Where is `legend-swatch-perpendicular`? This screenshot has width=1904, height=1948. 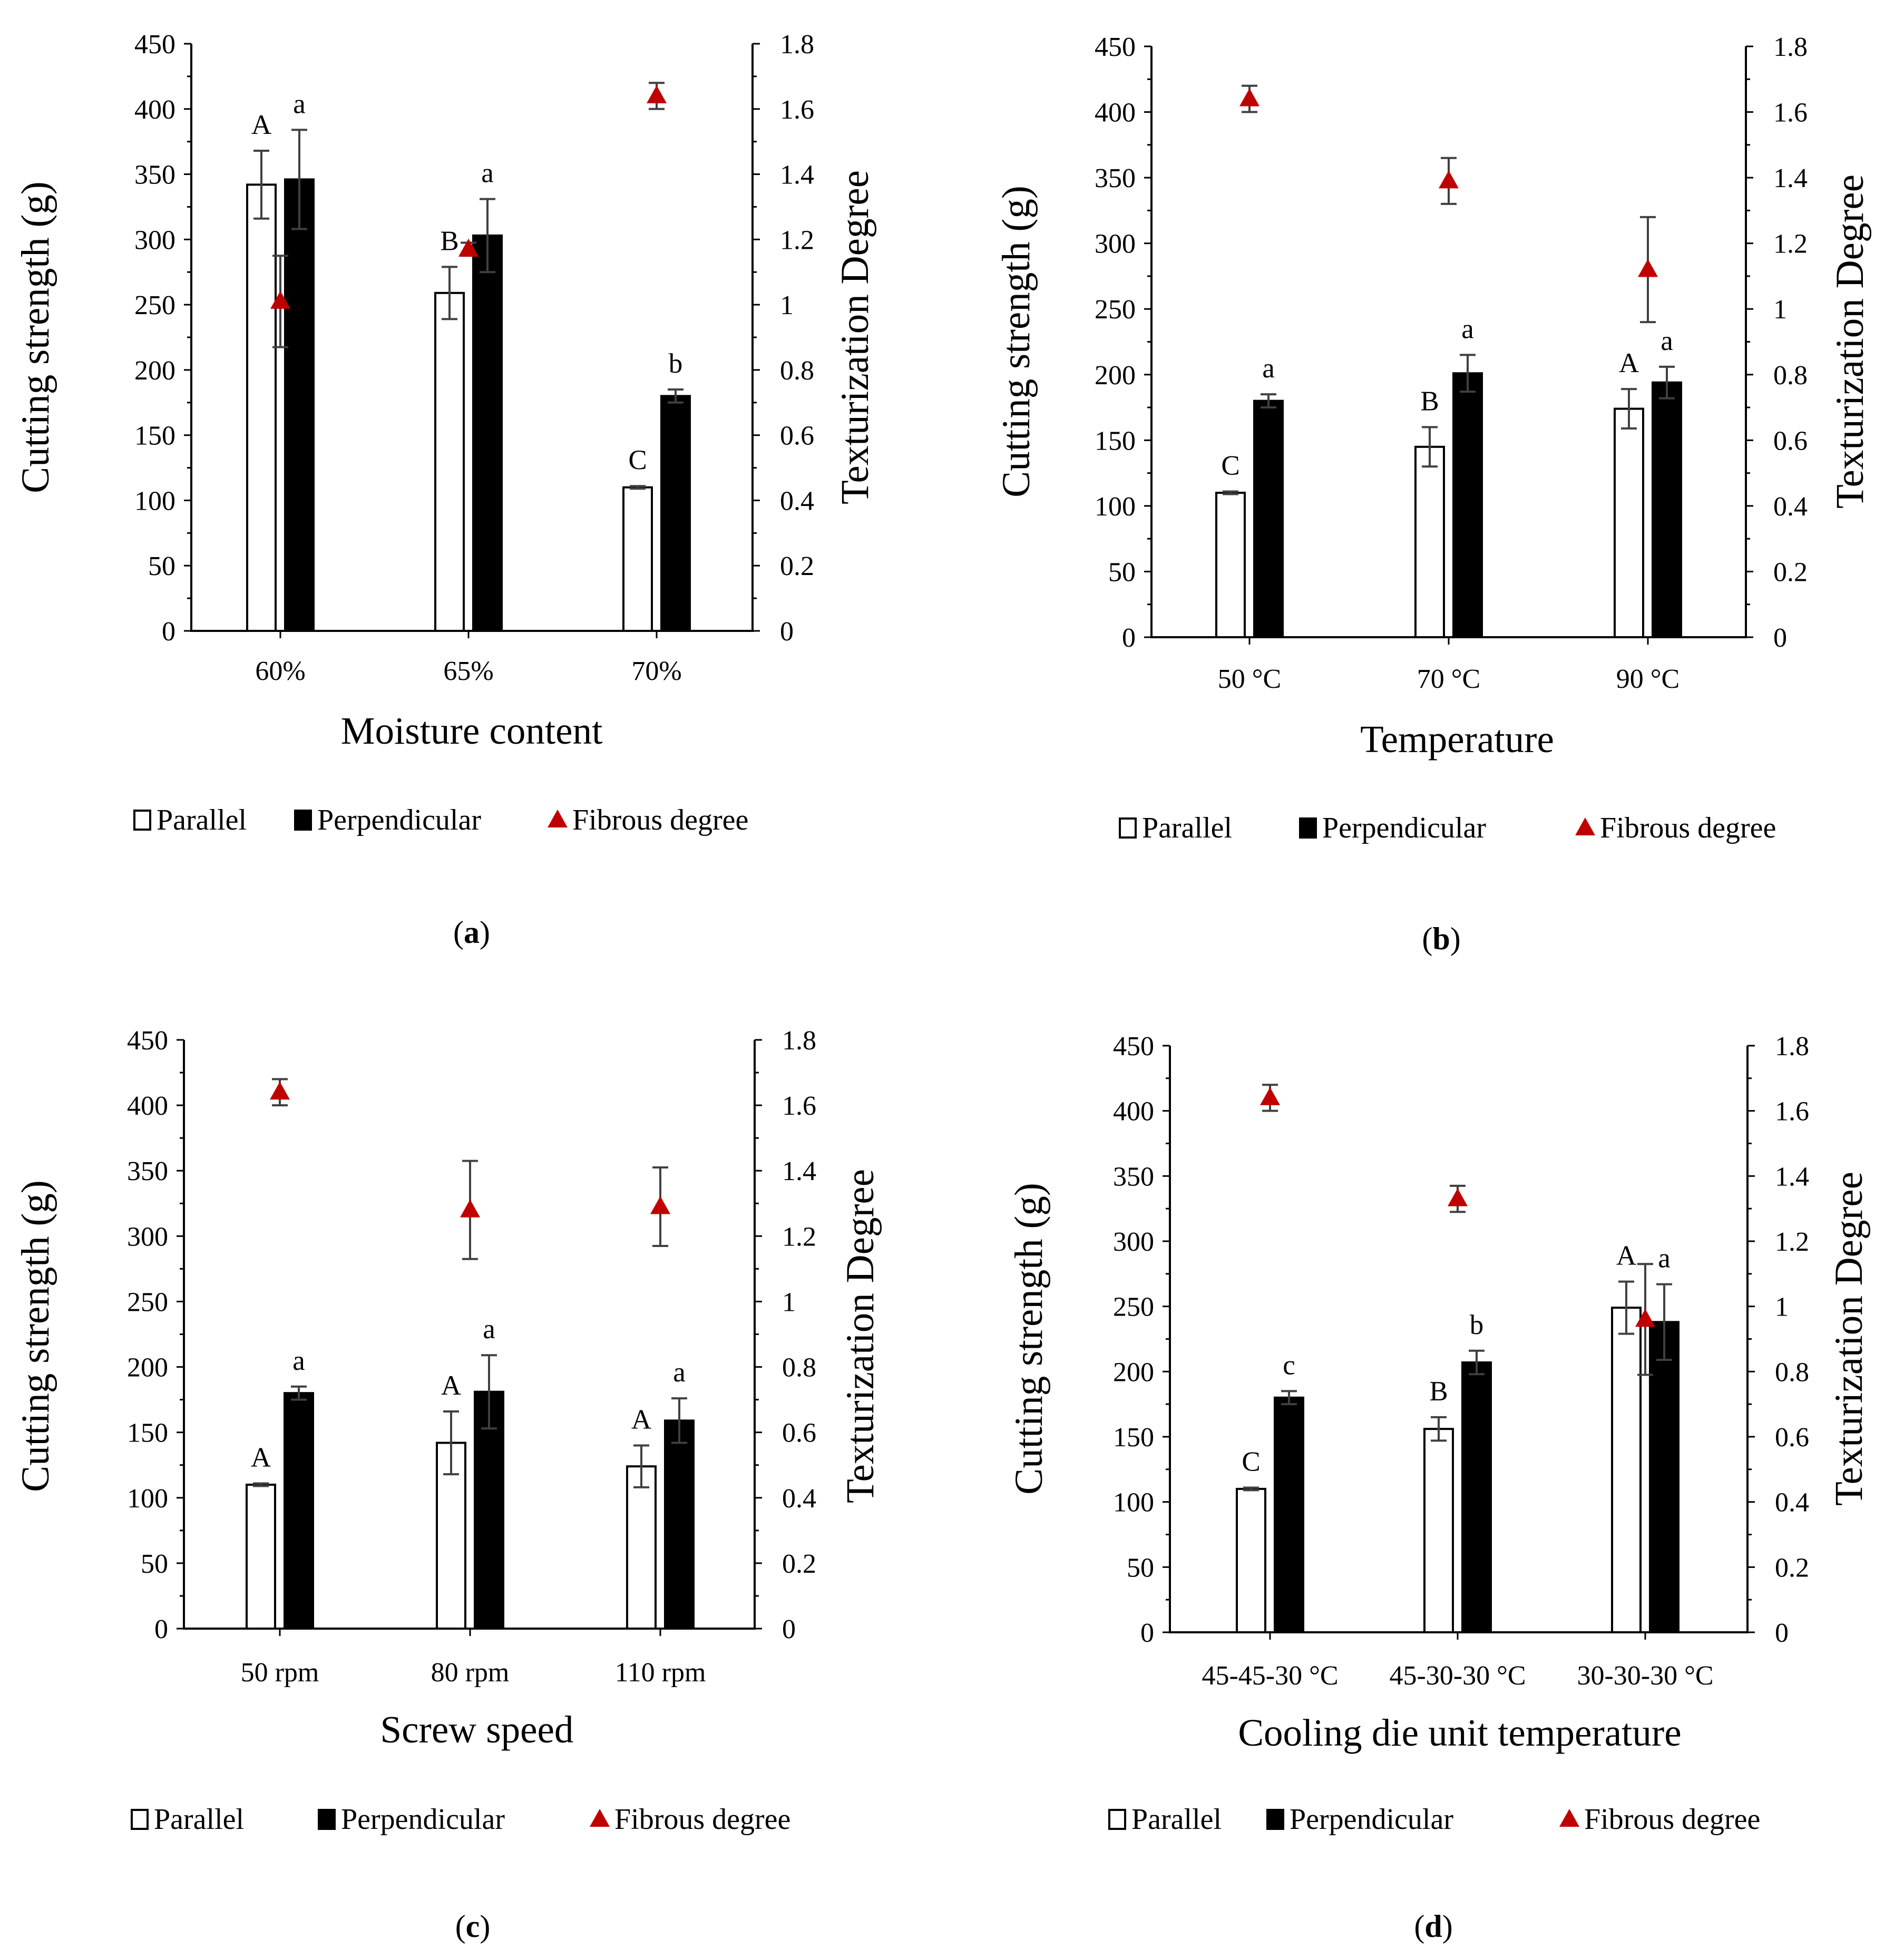
legend-swatch-perpendicular is located at coordinates (327, 1820).